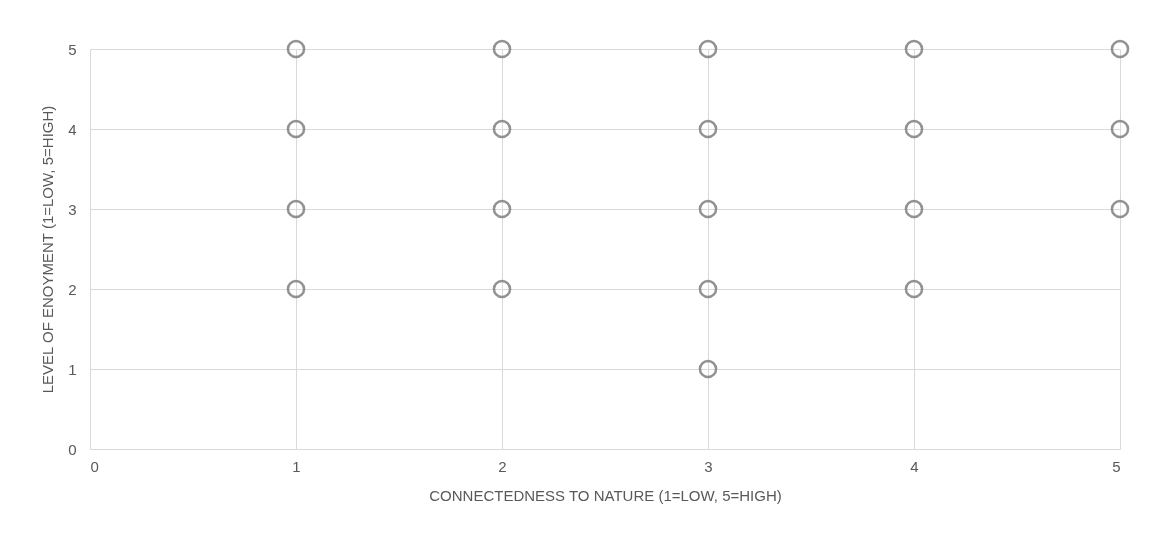  I want to click on y-tick-label: 0, so click(72, 449).